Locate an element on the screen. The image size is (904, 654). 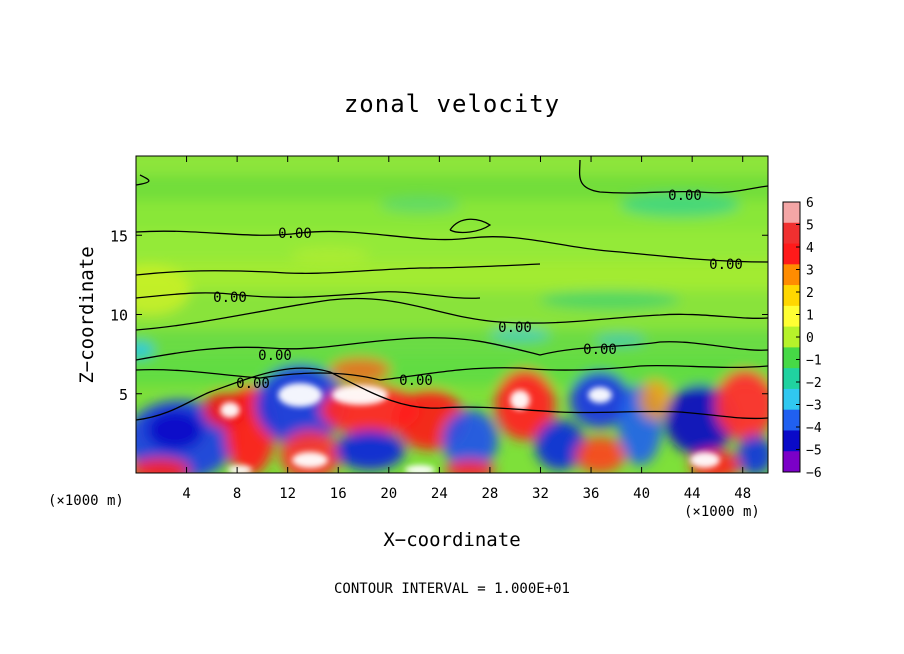
contour-interval-note: CONTOUR INTERVAL = 1.000E+01 is located at coordinates (452, 589).